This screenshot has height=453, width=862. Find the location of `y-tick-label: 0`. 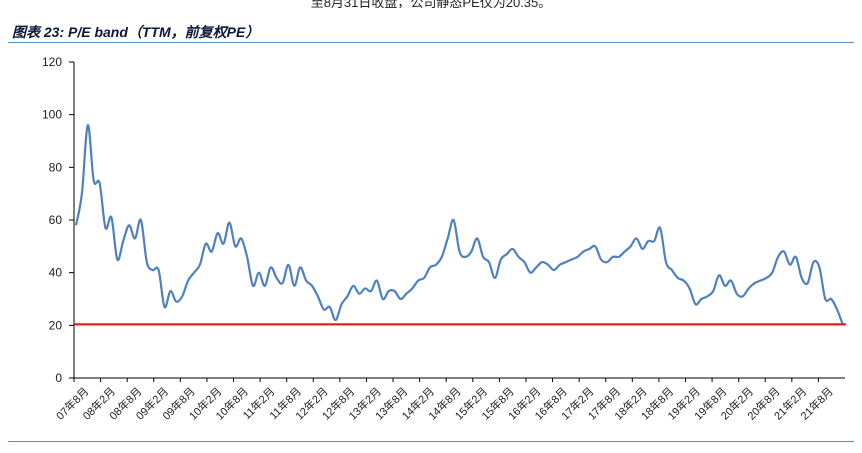

y-tick-label: 0 is located at coordinates (58, 378).